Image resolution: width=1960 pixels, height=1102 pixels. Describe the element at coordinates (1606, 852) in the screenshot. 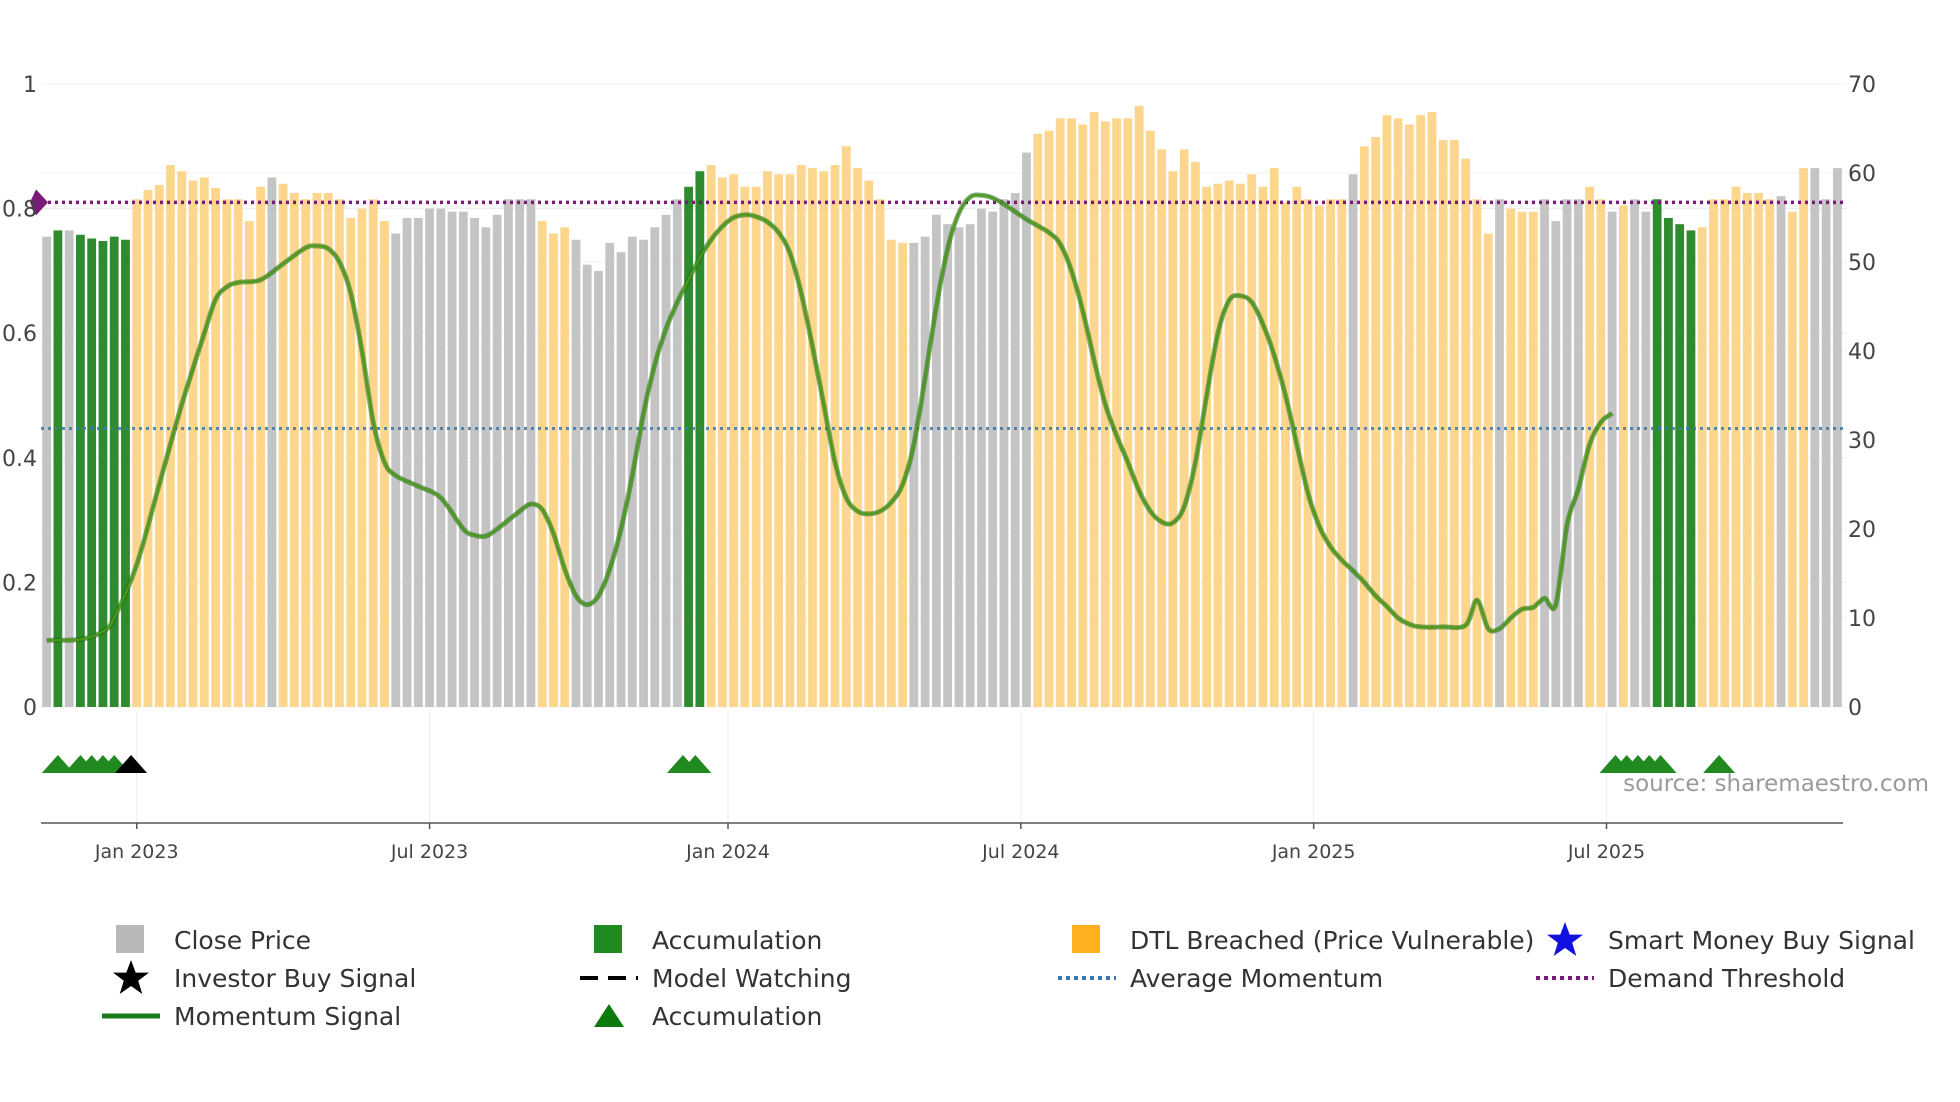

I see `x-tick-label: Jul 2025` at that location.